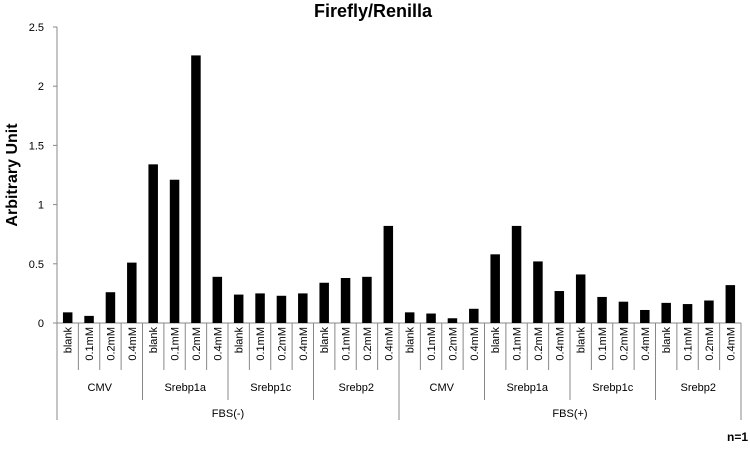 This screenshot has height=449, width=750. What do you see at coordinates (373, 11) in the screenshot?
I see `chart-title: Firefly/Renilla` at bounding box center [373, 11].